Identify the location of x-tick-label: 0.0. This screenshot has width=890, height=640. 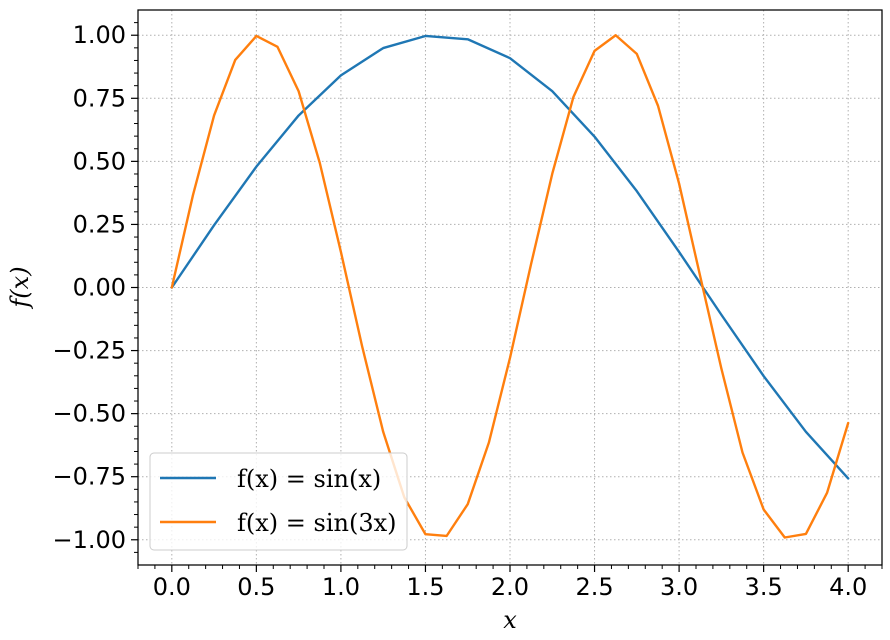
(172, 587).